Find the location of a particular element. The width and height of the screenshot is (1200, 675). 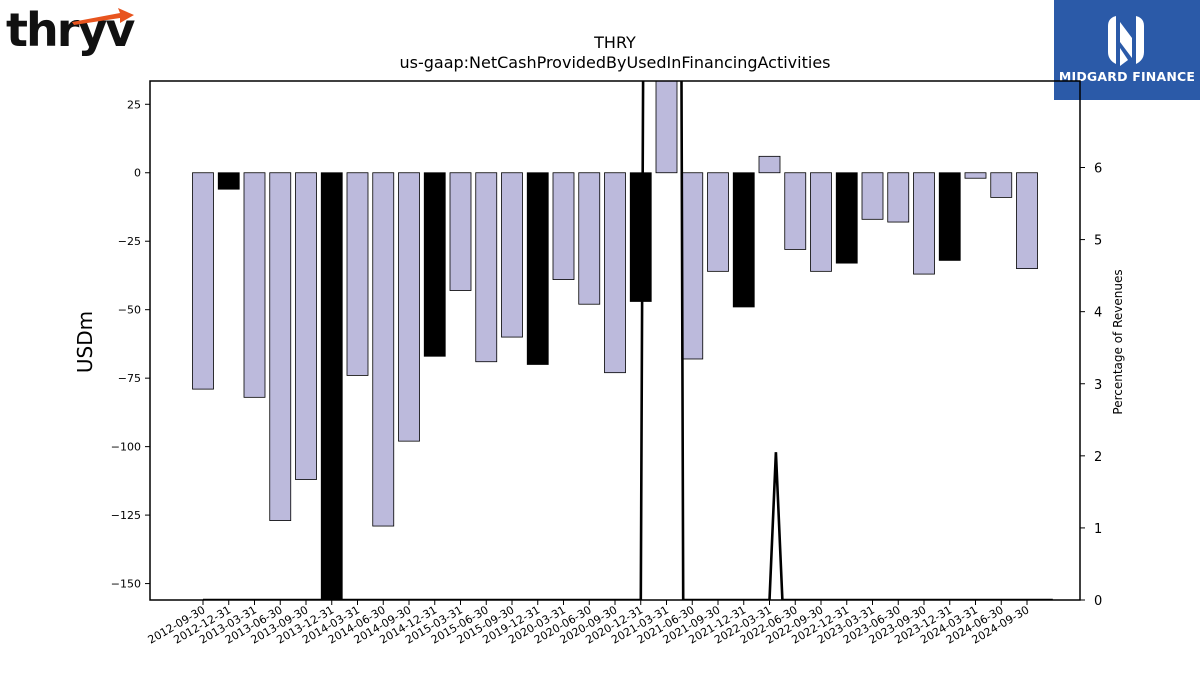

midgard-emblem-icon is located at coordinates (1126, 41).